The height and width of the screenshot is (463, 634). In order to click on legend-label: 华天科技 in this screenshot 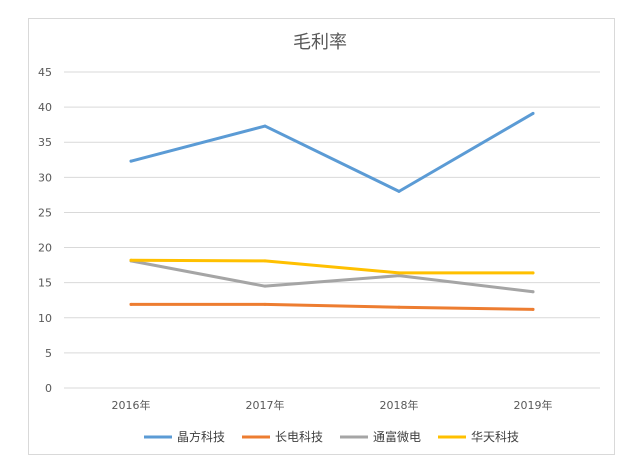, I will do `click(495, 437)`.